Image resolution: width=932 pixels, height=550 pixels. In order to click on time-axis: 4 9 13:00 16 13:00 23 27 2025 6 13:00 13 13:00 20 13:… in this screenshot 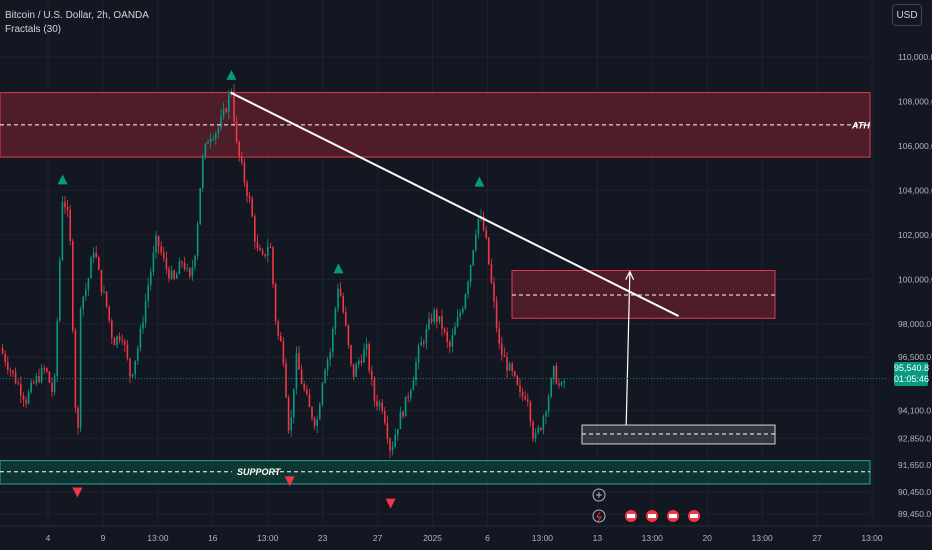, I will do `click(466, 534)`.